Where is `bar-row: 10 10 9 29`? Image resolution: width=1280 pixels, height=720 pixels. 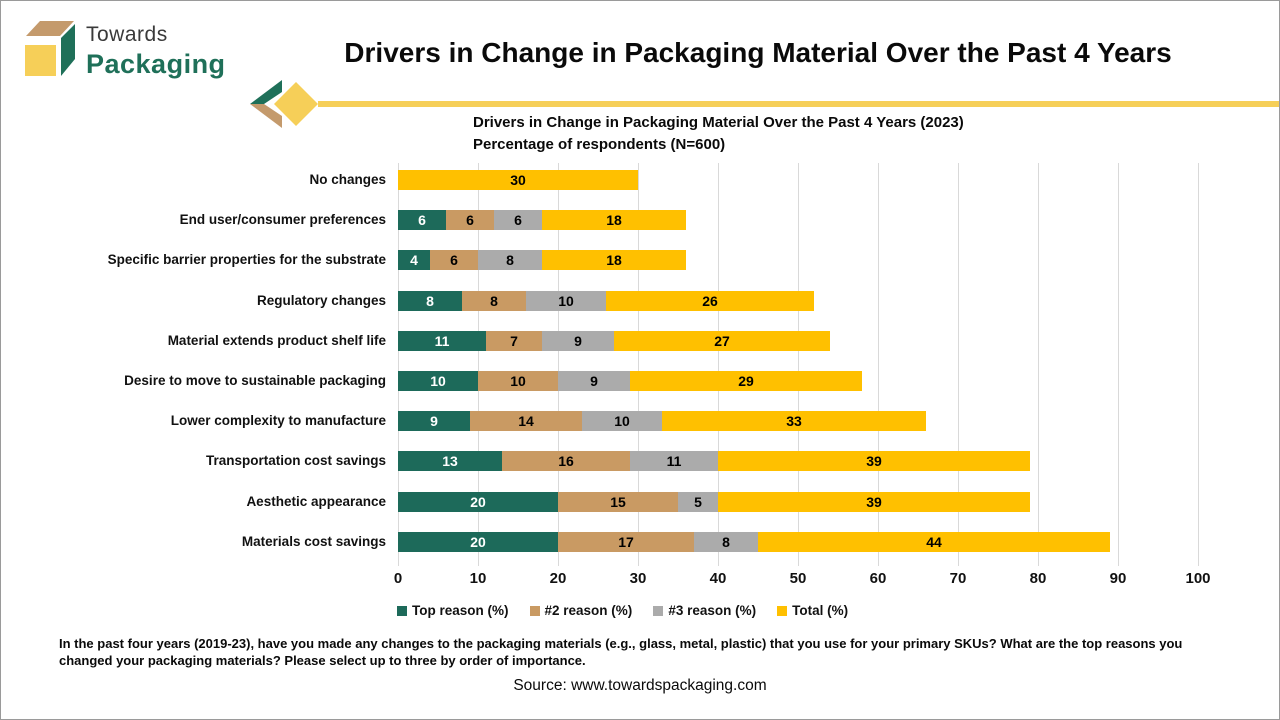
bar-row: 10 10 9 29 is located at coordinates (630, 381).